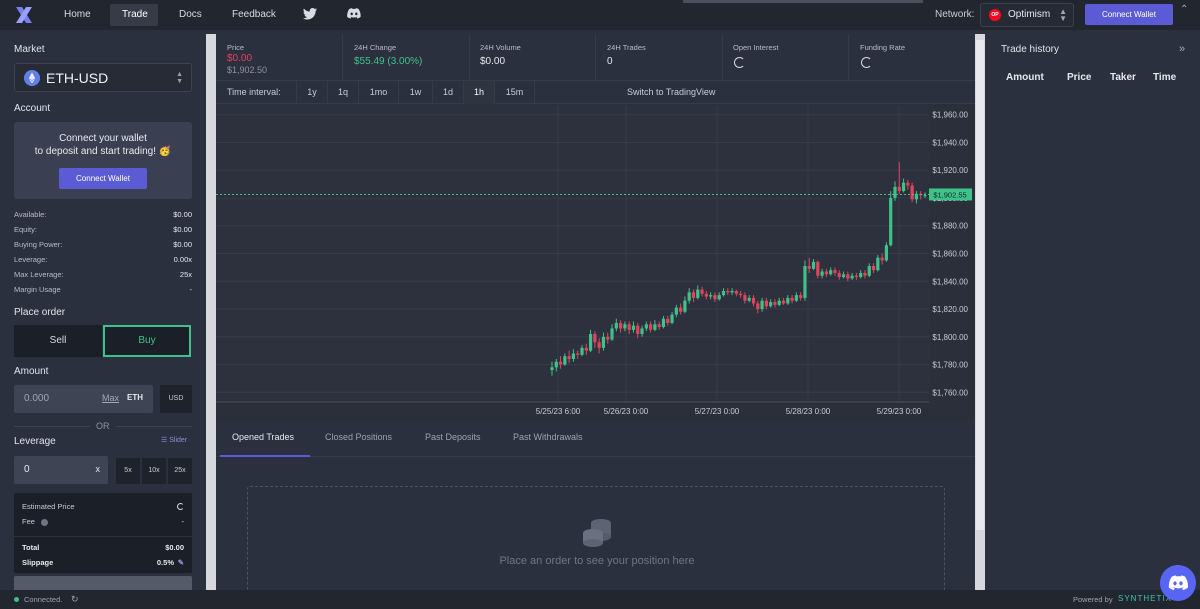 The width and height of the screenshot is (1200, 609). Describe the element at coordinates (950, 337) in the screenshot. I see `y-tick-label: $1,800.00` at that location.